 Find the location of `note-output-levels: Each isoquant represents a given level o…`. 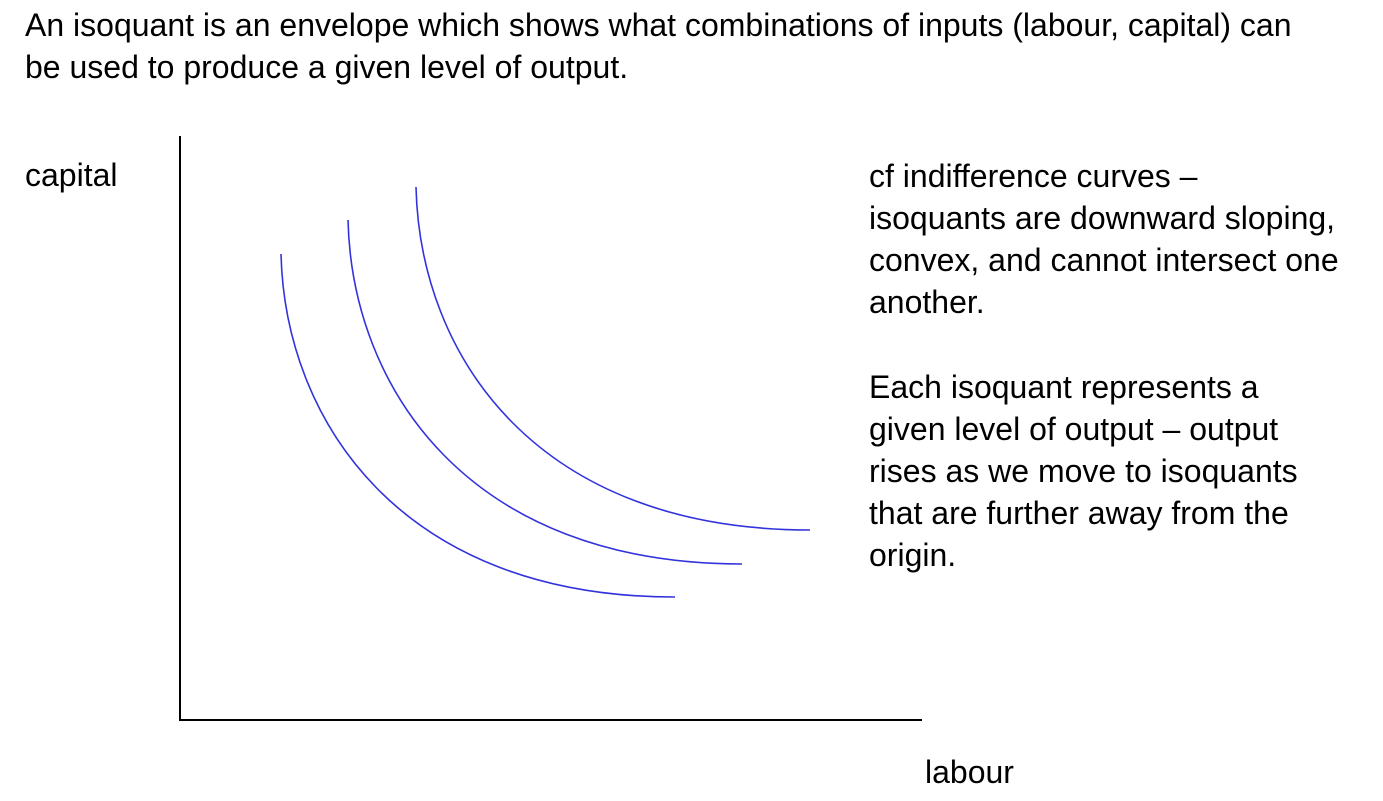

note-output-levels: Each isoquant represents a given level o… is located at coordinates (1083, 471).